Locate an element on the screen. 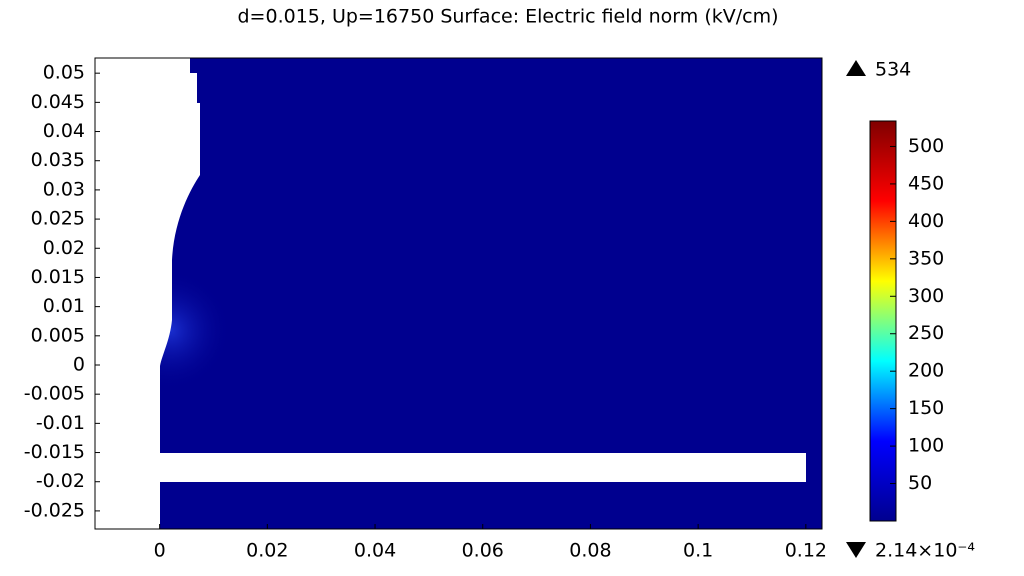 The image size is (1024, 576). colorbar-tick-label: 250 is located at coordinates (926, 333).